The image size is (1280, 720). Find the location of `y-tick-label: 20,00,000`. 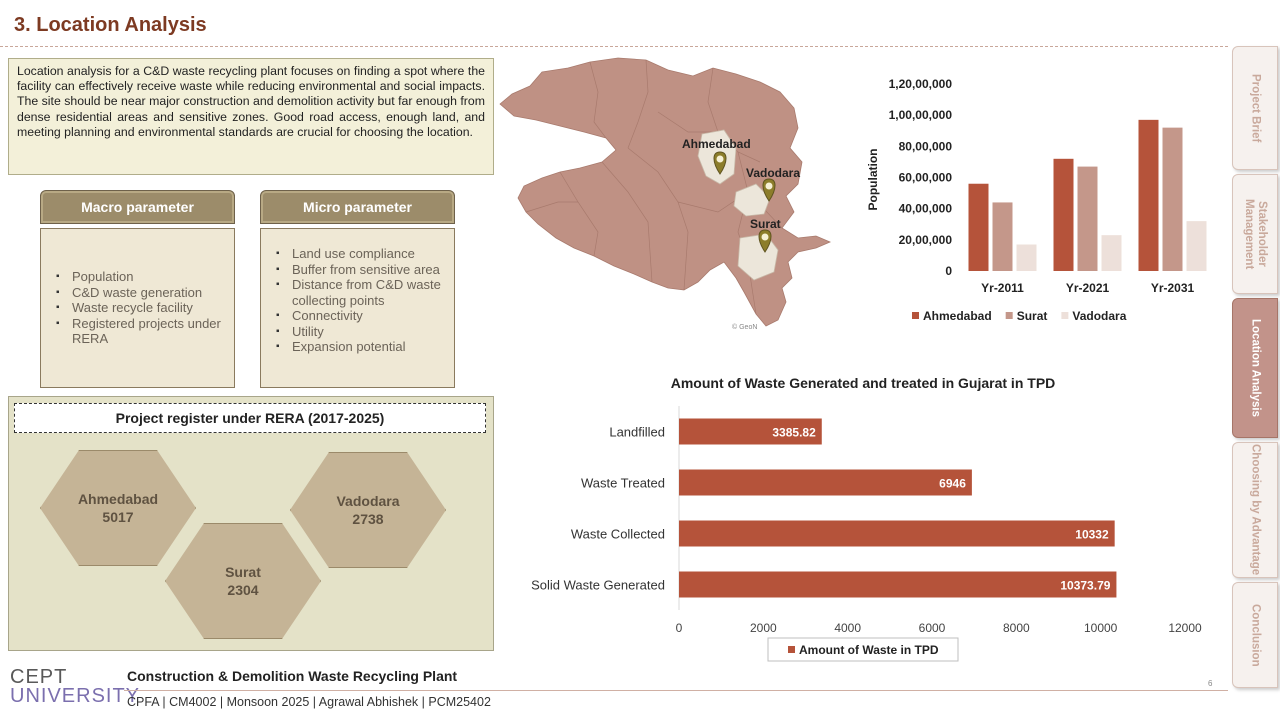

y-tick-label: 20,00,000 is located at coordinates (926, 240).